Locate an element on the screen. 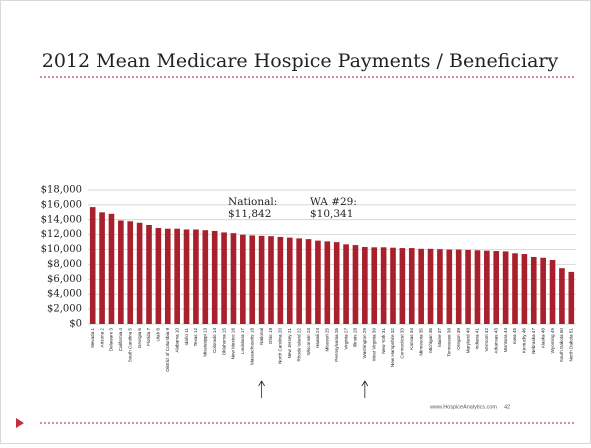  x-tick-label: Nevada 1 is located at coordinates (92, 338).